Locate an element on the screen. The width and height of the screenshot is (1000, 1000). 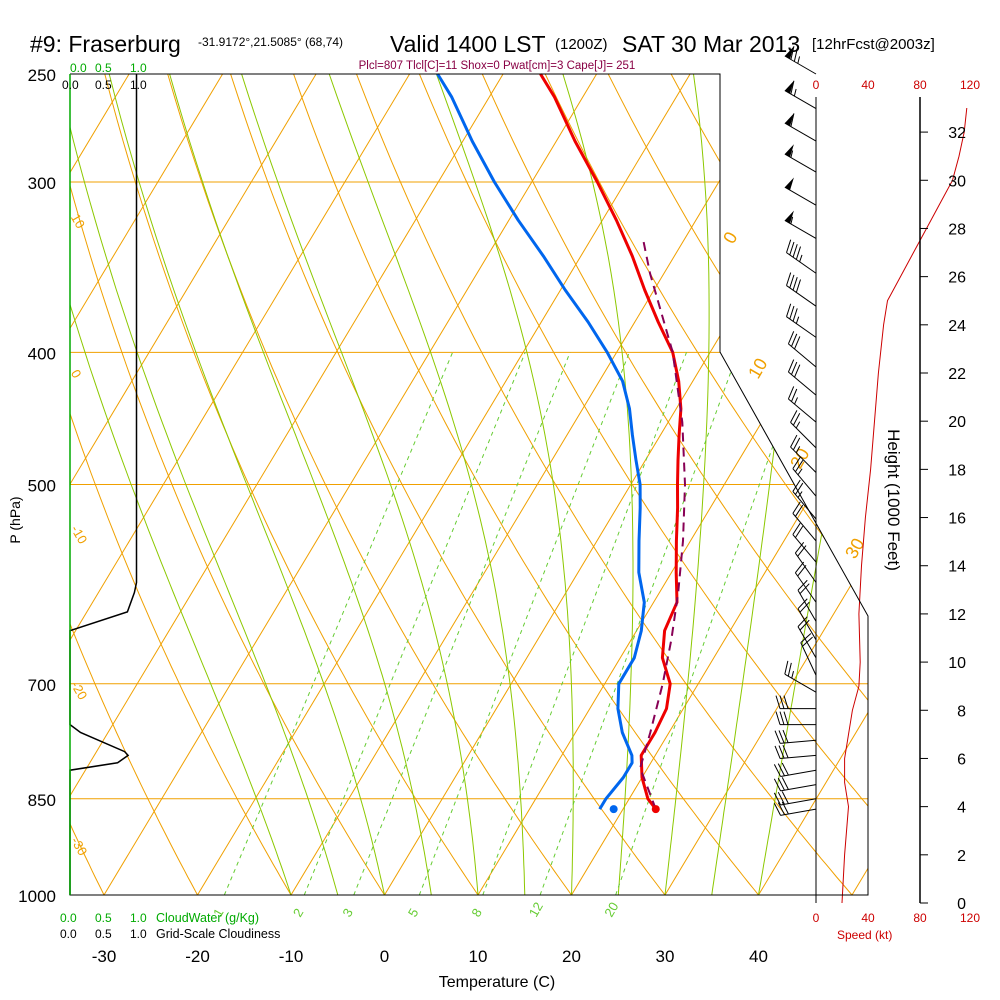
valid-zulu: (1200Z) is located at coordinates (581, 44).